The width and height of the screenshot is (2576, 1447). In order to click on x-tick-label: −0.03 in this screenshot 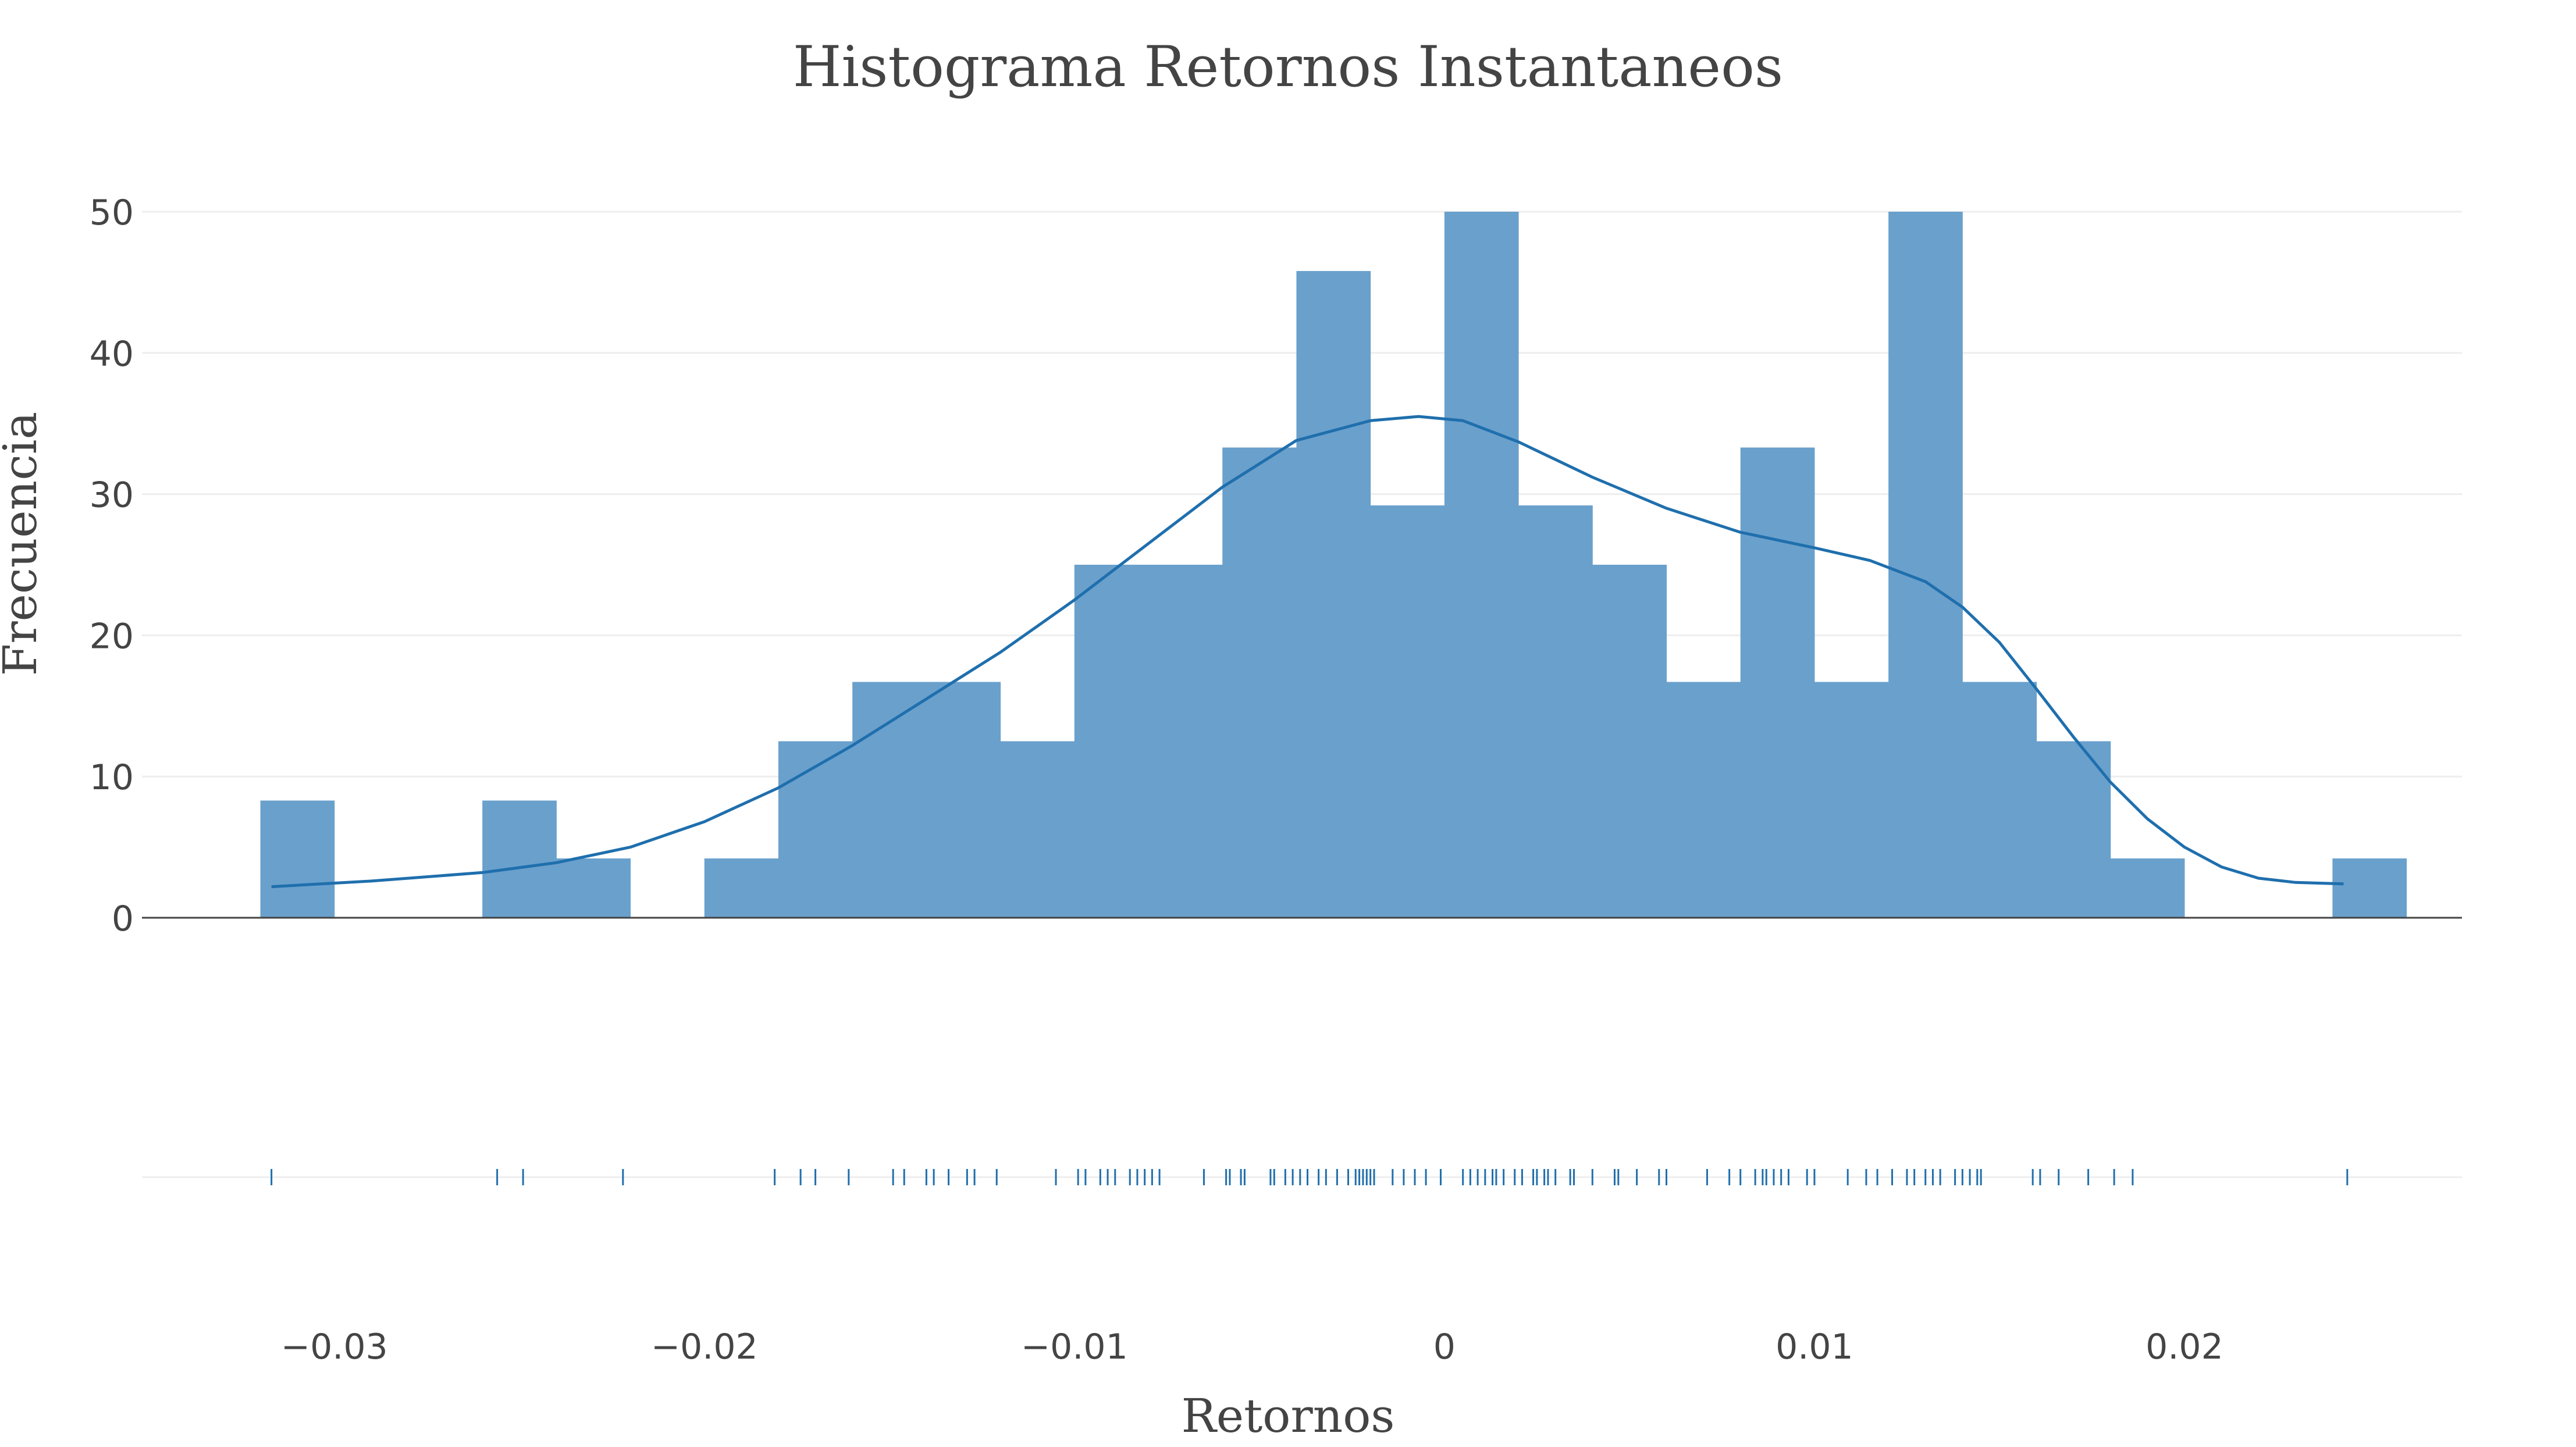, I will do `click(335, 1347)`.